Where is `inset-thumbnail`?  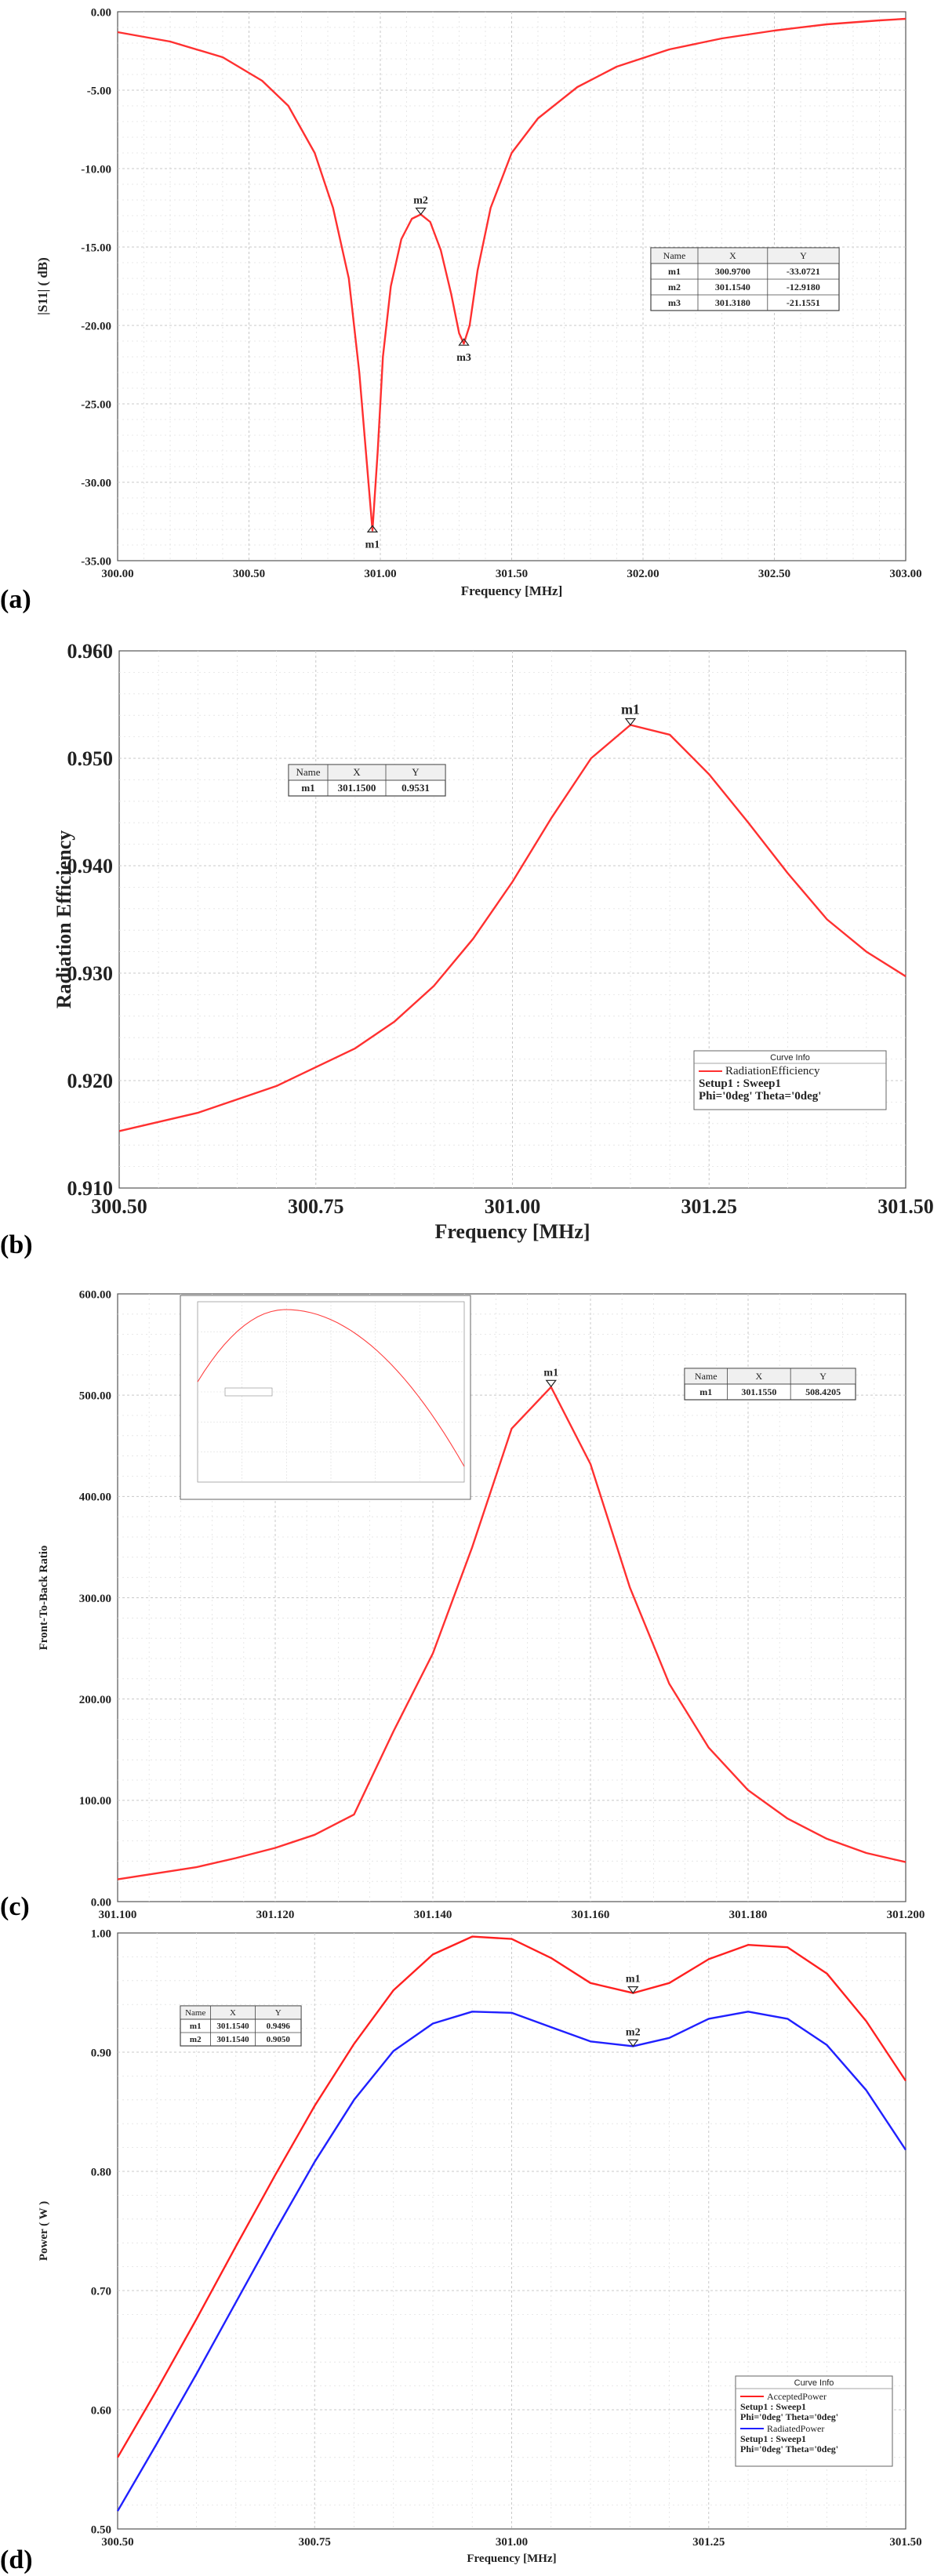 inset-thumbnail is located at coordinates (325, 1397).